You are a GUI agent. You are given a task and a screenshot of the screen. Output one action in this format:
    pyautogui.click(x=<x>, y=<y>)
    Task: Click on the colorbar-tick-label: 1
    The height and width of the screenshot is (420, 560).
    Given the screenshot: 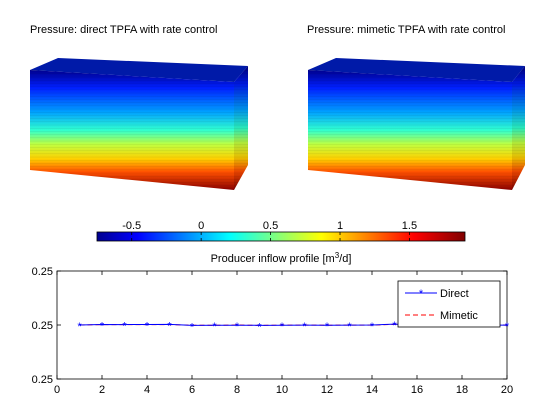 What is the action you would take?
    pyautogui.click(x=340, y=226)
    